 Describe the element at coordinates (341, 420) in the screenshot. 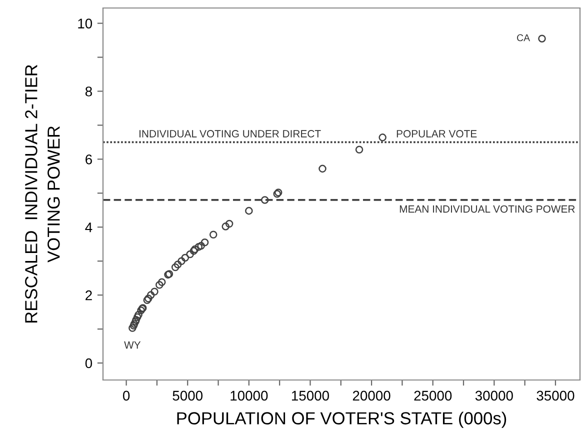

I see `x-axis-title: POPULATION OF VOTER'S STATE (000s)` at that location.